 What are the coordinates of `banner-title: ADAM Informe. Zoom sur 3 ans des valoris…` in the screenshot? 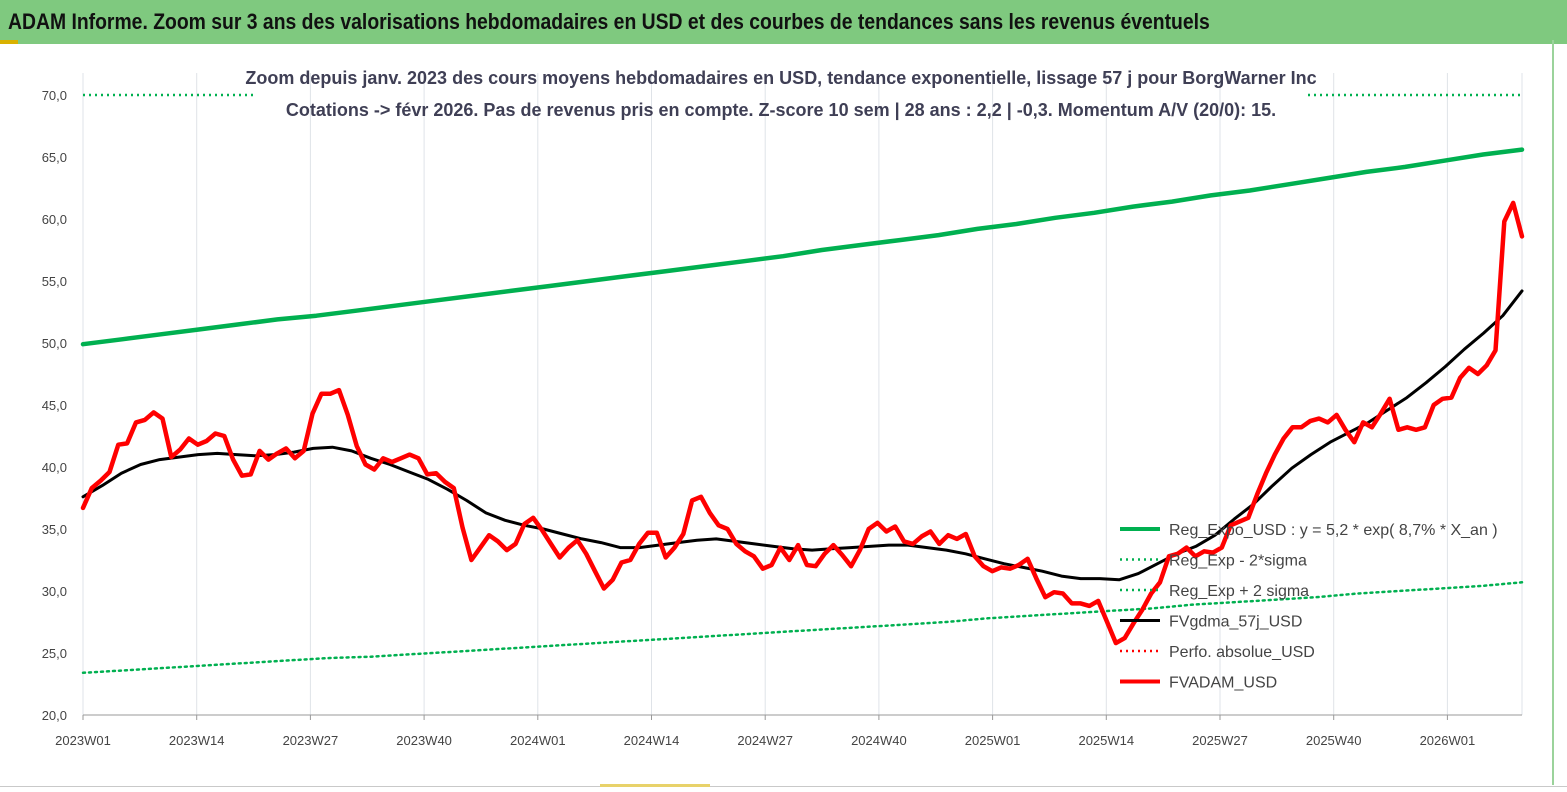 It's located at (609, 21).